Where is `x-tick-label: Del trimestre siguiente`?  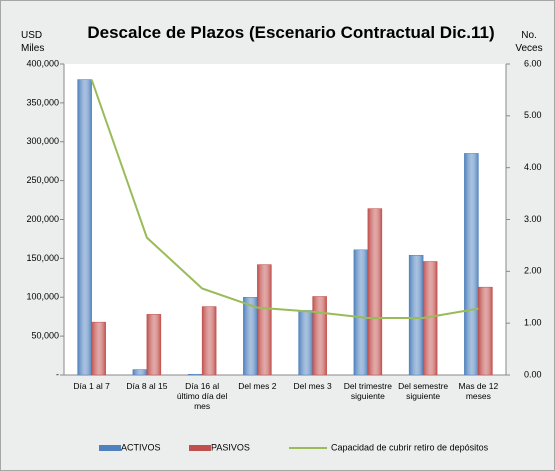 x-tick-label: Del trimestre siguiente is located at coordinates (367, 391).